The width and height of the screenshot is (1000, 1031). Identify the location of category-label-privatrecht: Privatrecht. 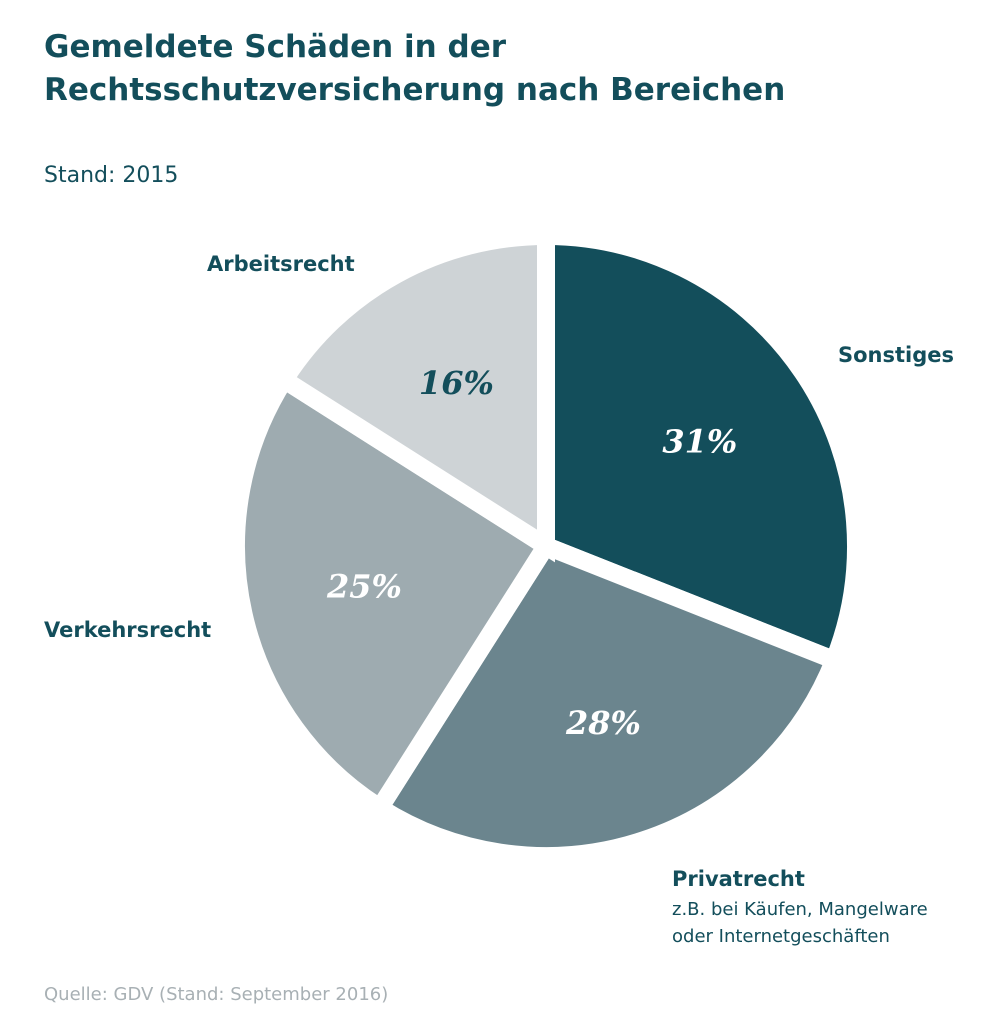
(738, 879).